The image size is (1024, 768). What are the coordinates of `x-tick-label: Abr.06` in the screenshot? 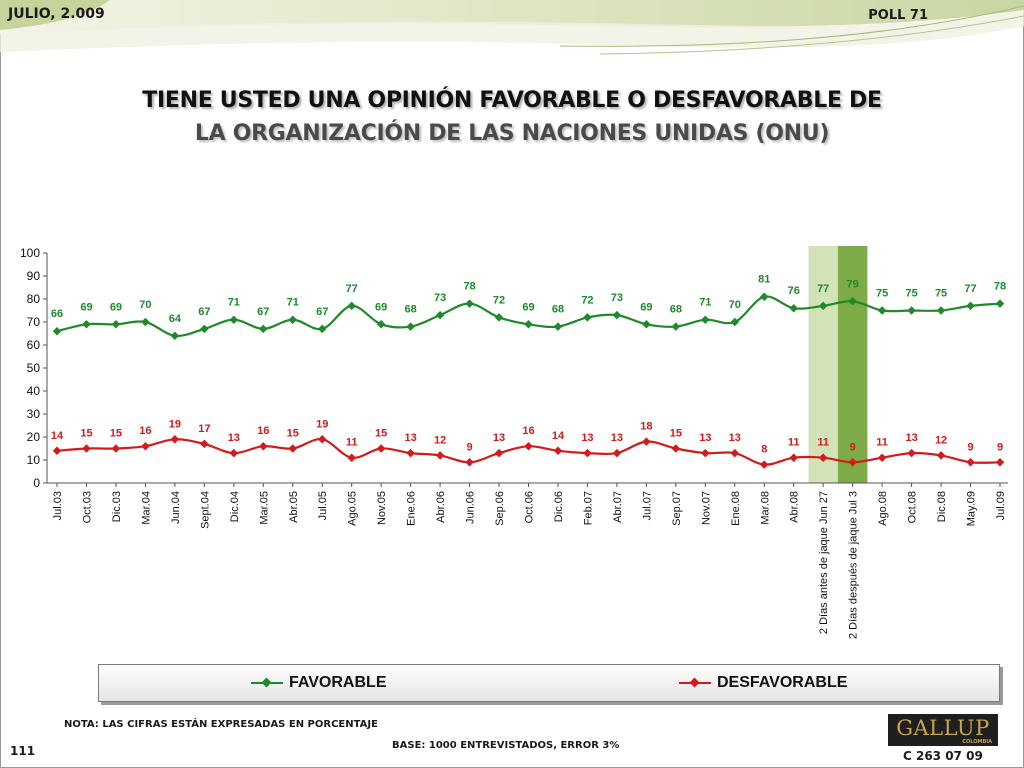 It's located at (441, 507).